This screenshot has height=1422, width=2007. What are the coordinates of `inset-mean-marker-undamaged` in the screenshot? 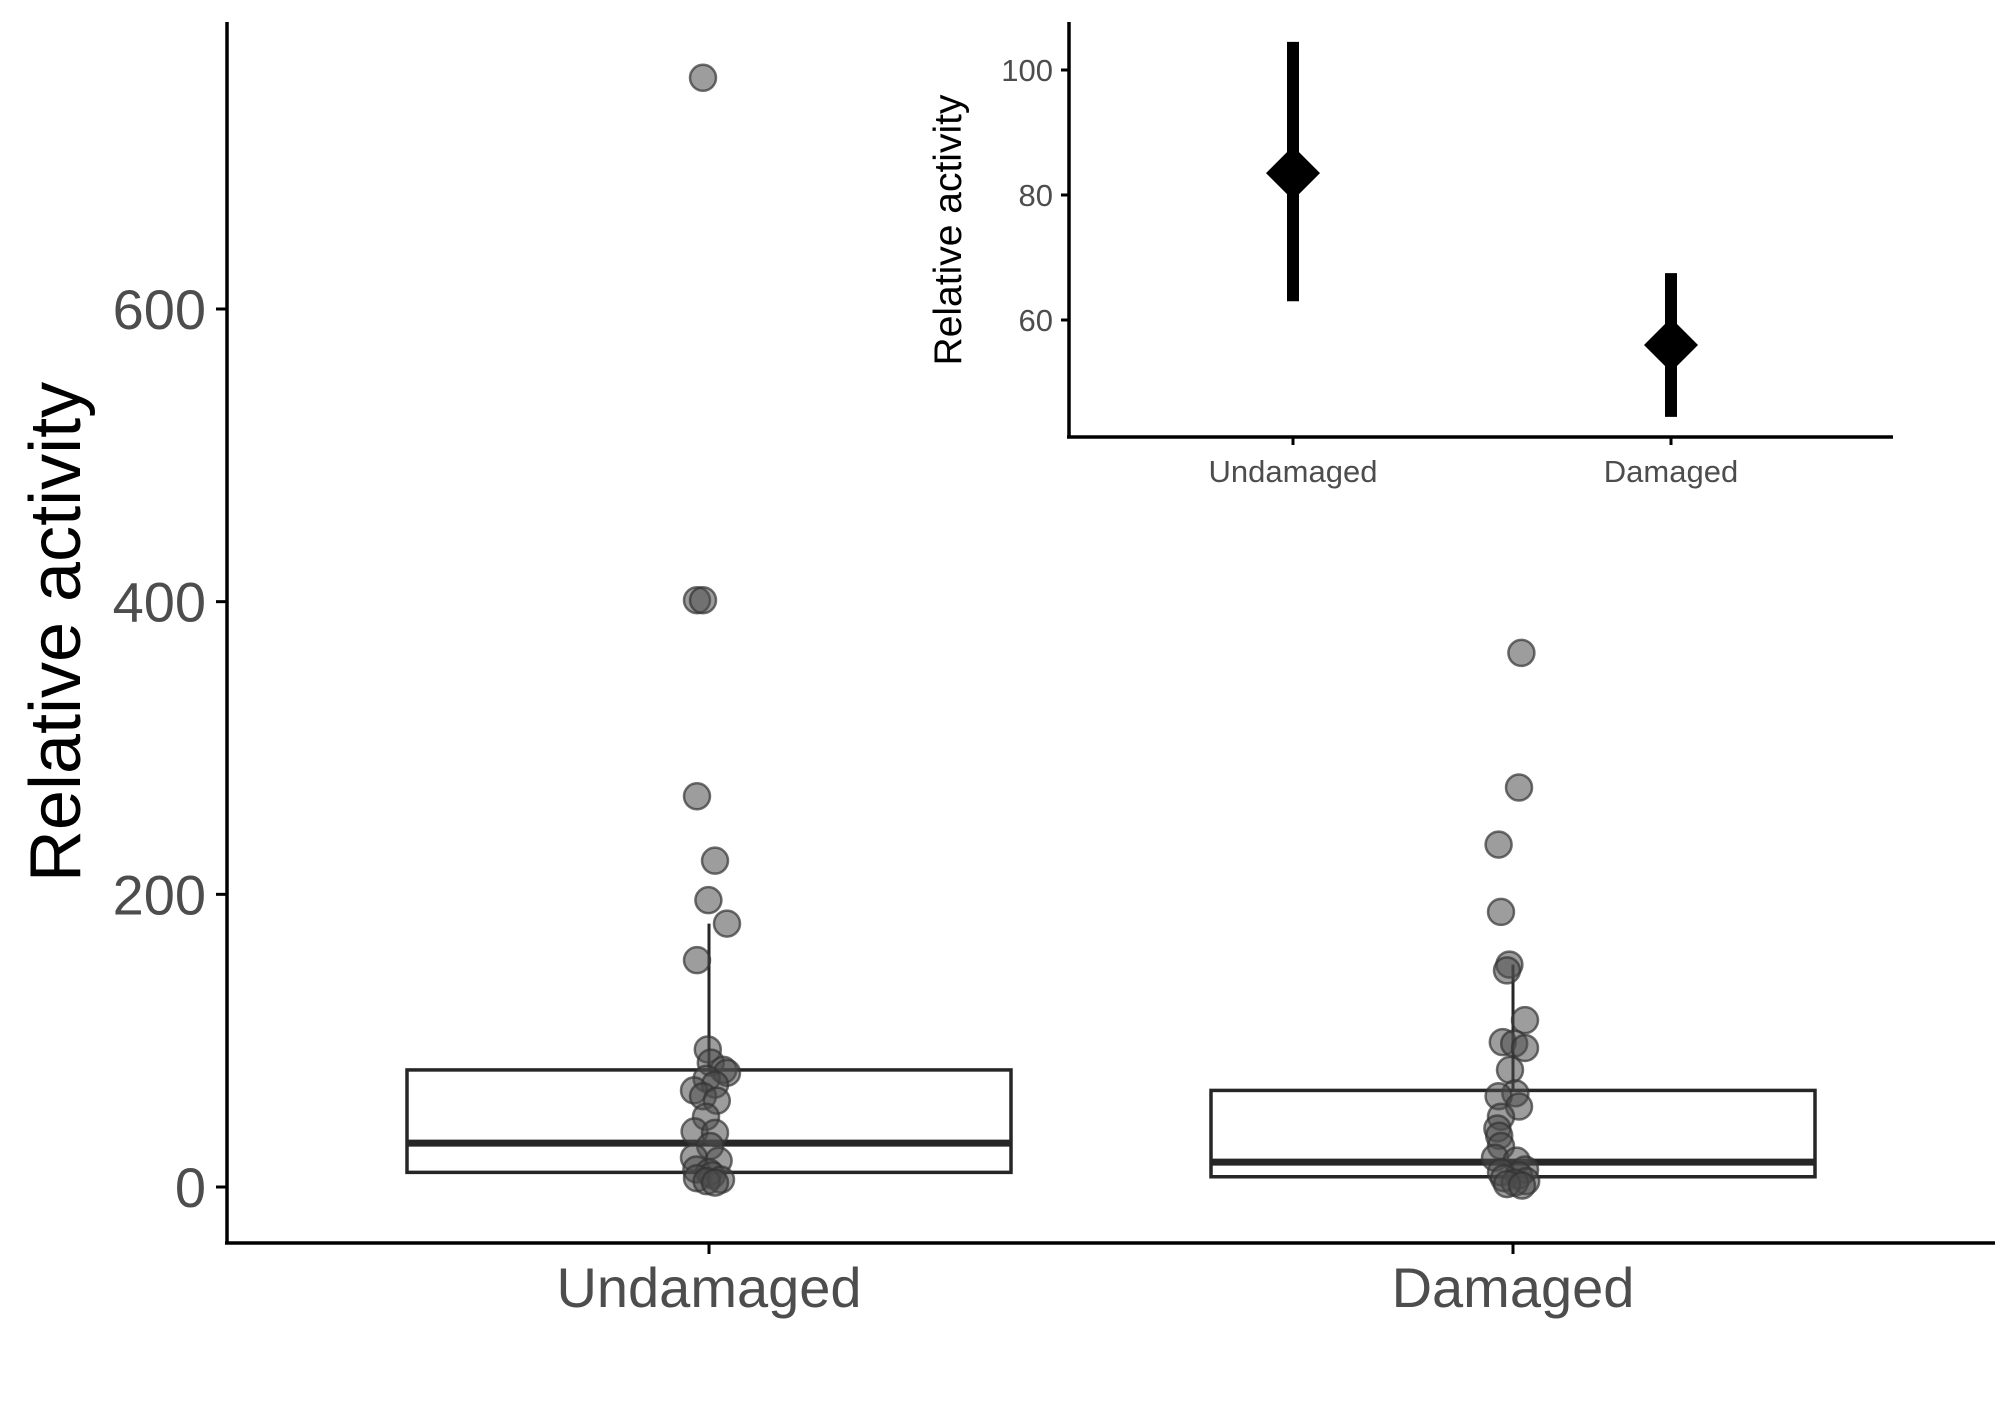 It's located at (1293, 173).